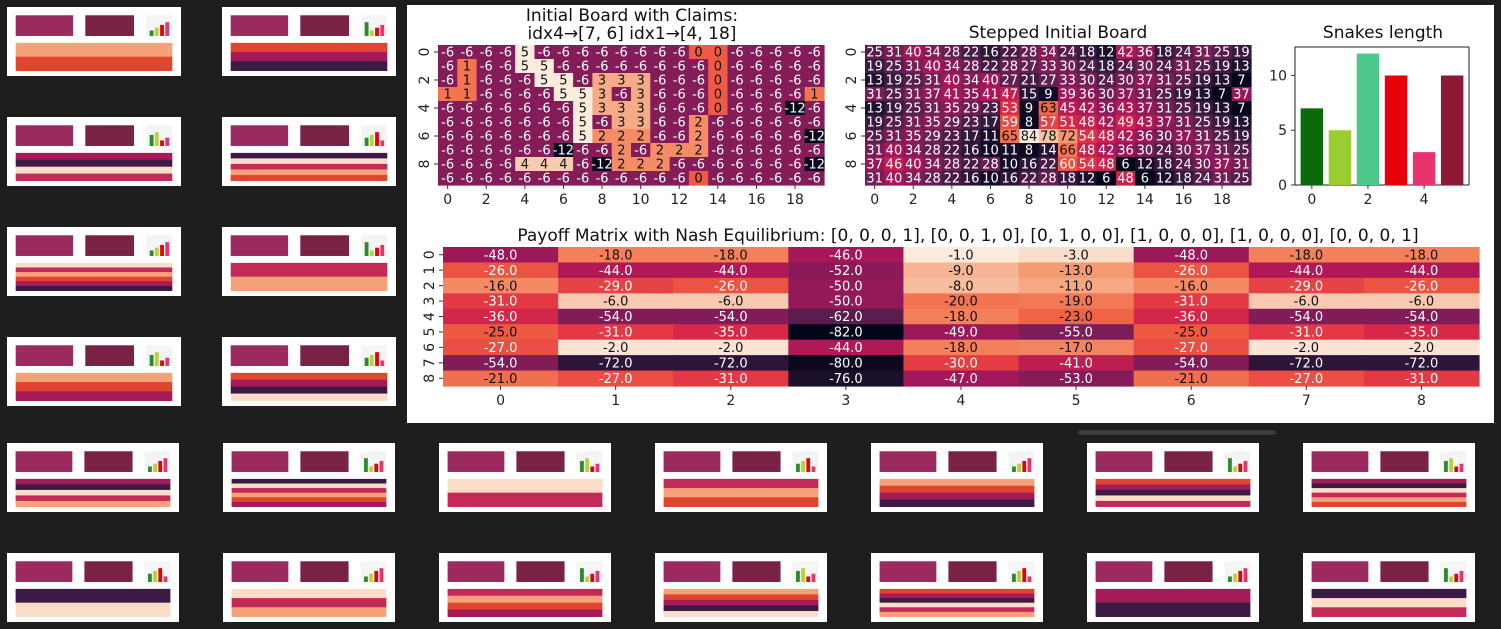  I want to click on stepped-board-cell-label: 63, so click(1048, 109).